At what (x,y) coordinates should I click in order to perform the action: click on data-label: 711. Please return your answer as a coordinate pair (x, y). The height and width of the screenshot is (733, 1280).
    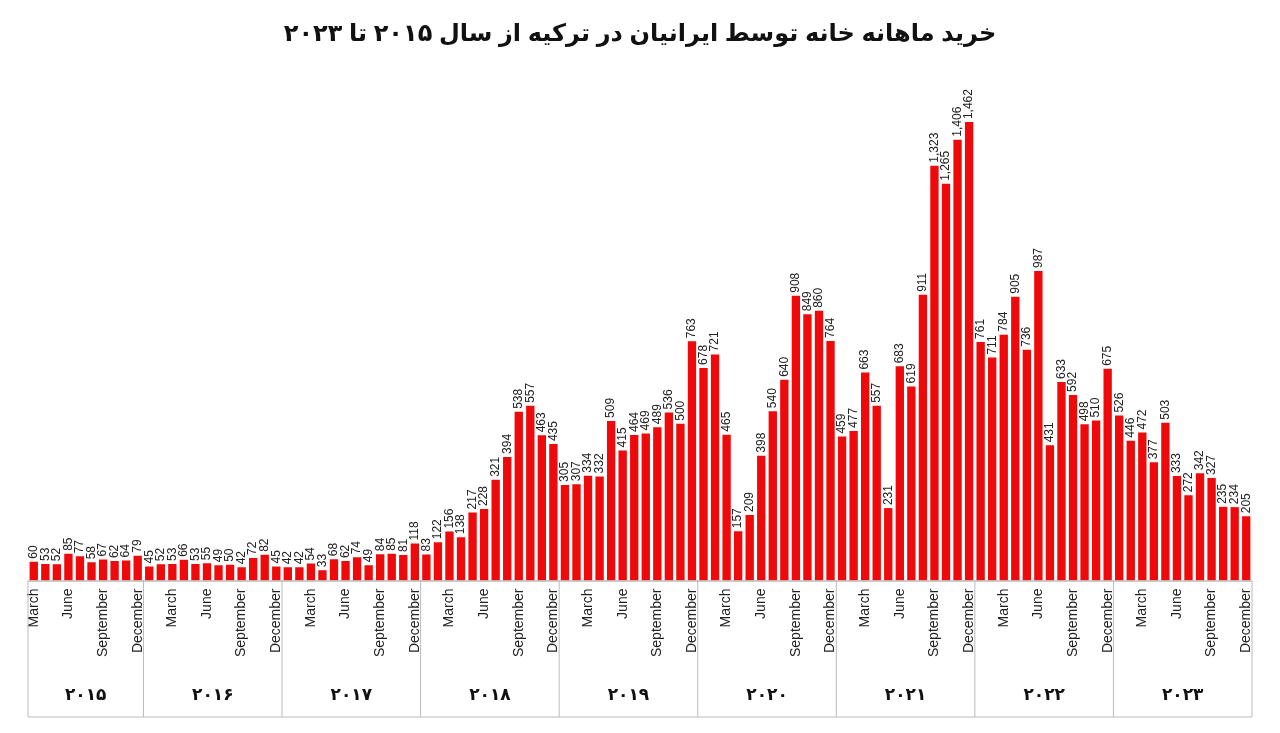
    Looking at the image, I should click on (991, 345).